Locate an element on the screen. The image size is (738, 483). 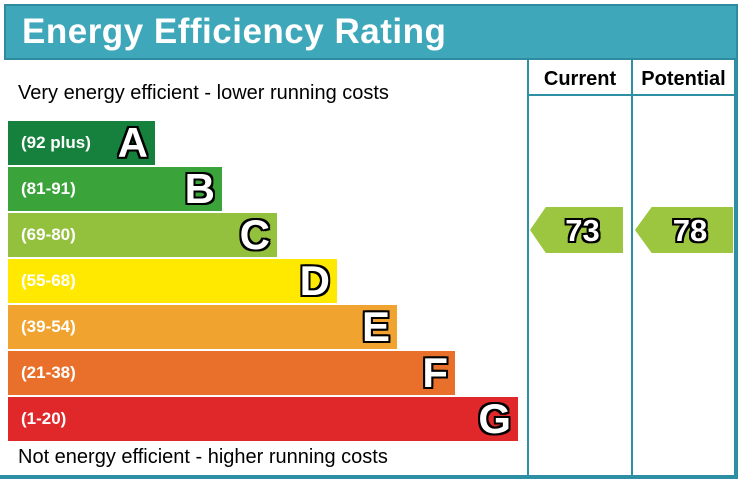
current-rating-value: 73 is located at coordinates (582, 230).